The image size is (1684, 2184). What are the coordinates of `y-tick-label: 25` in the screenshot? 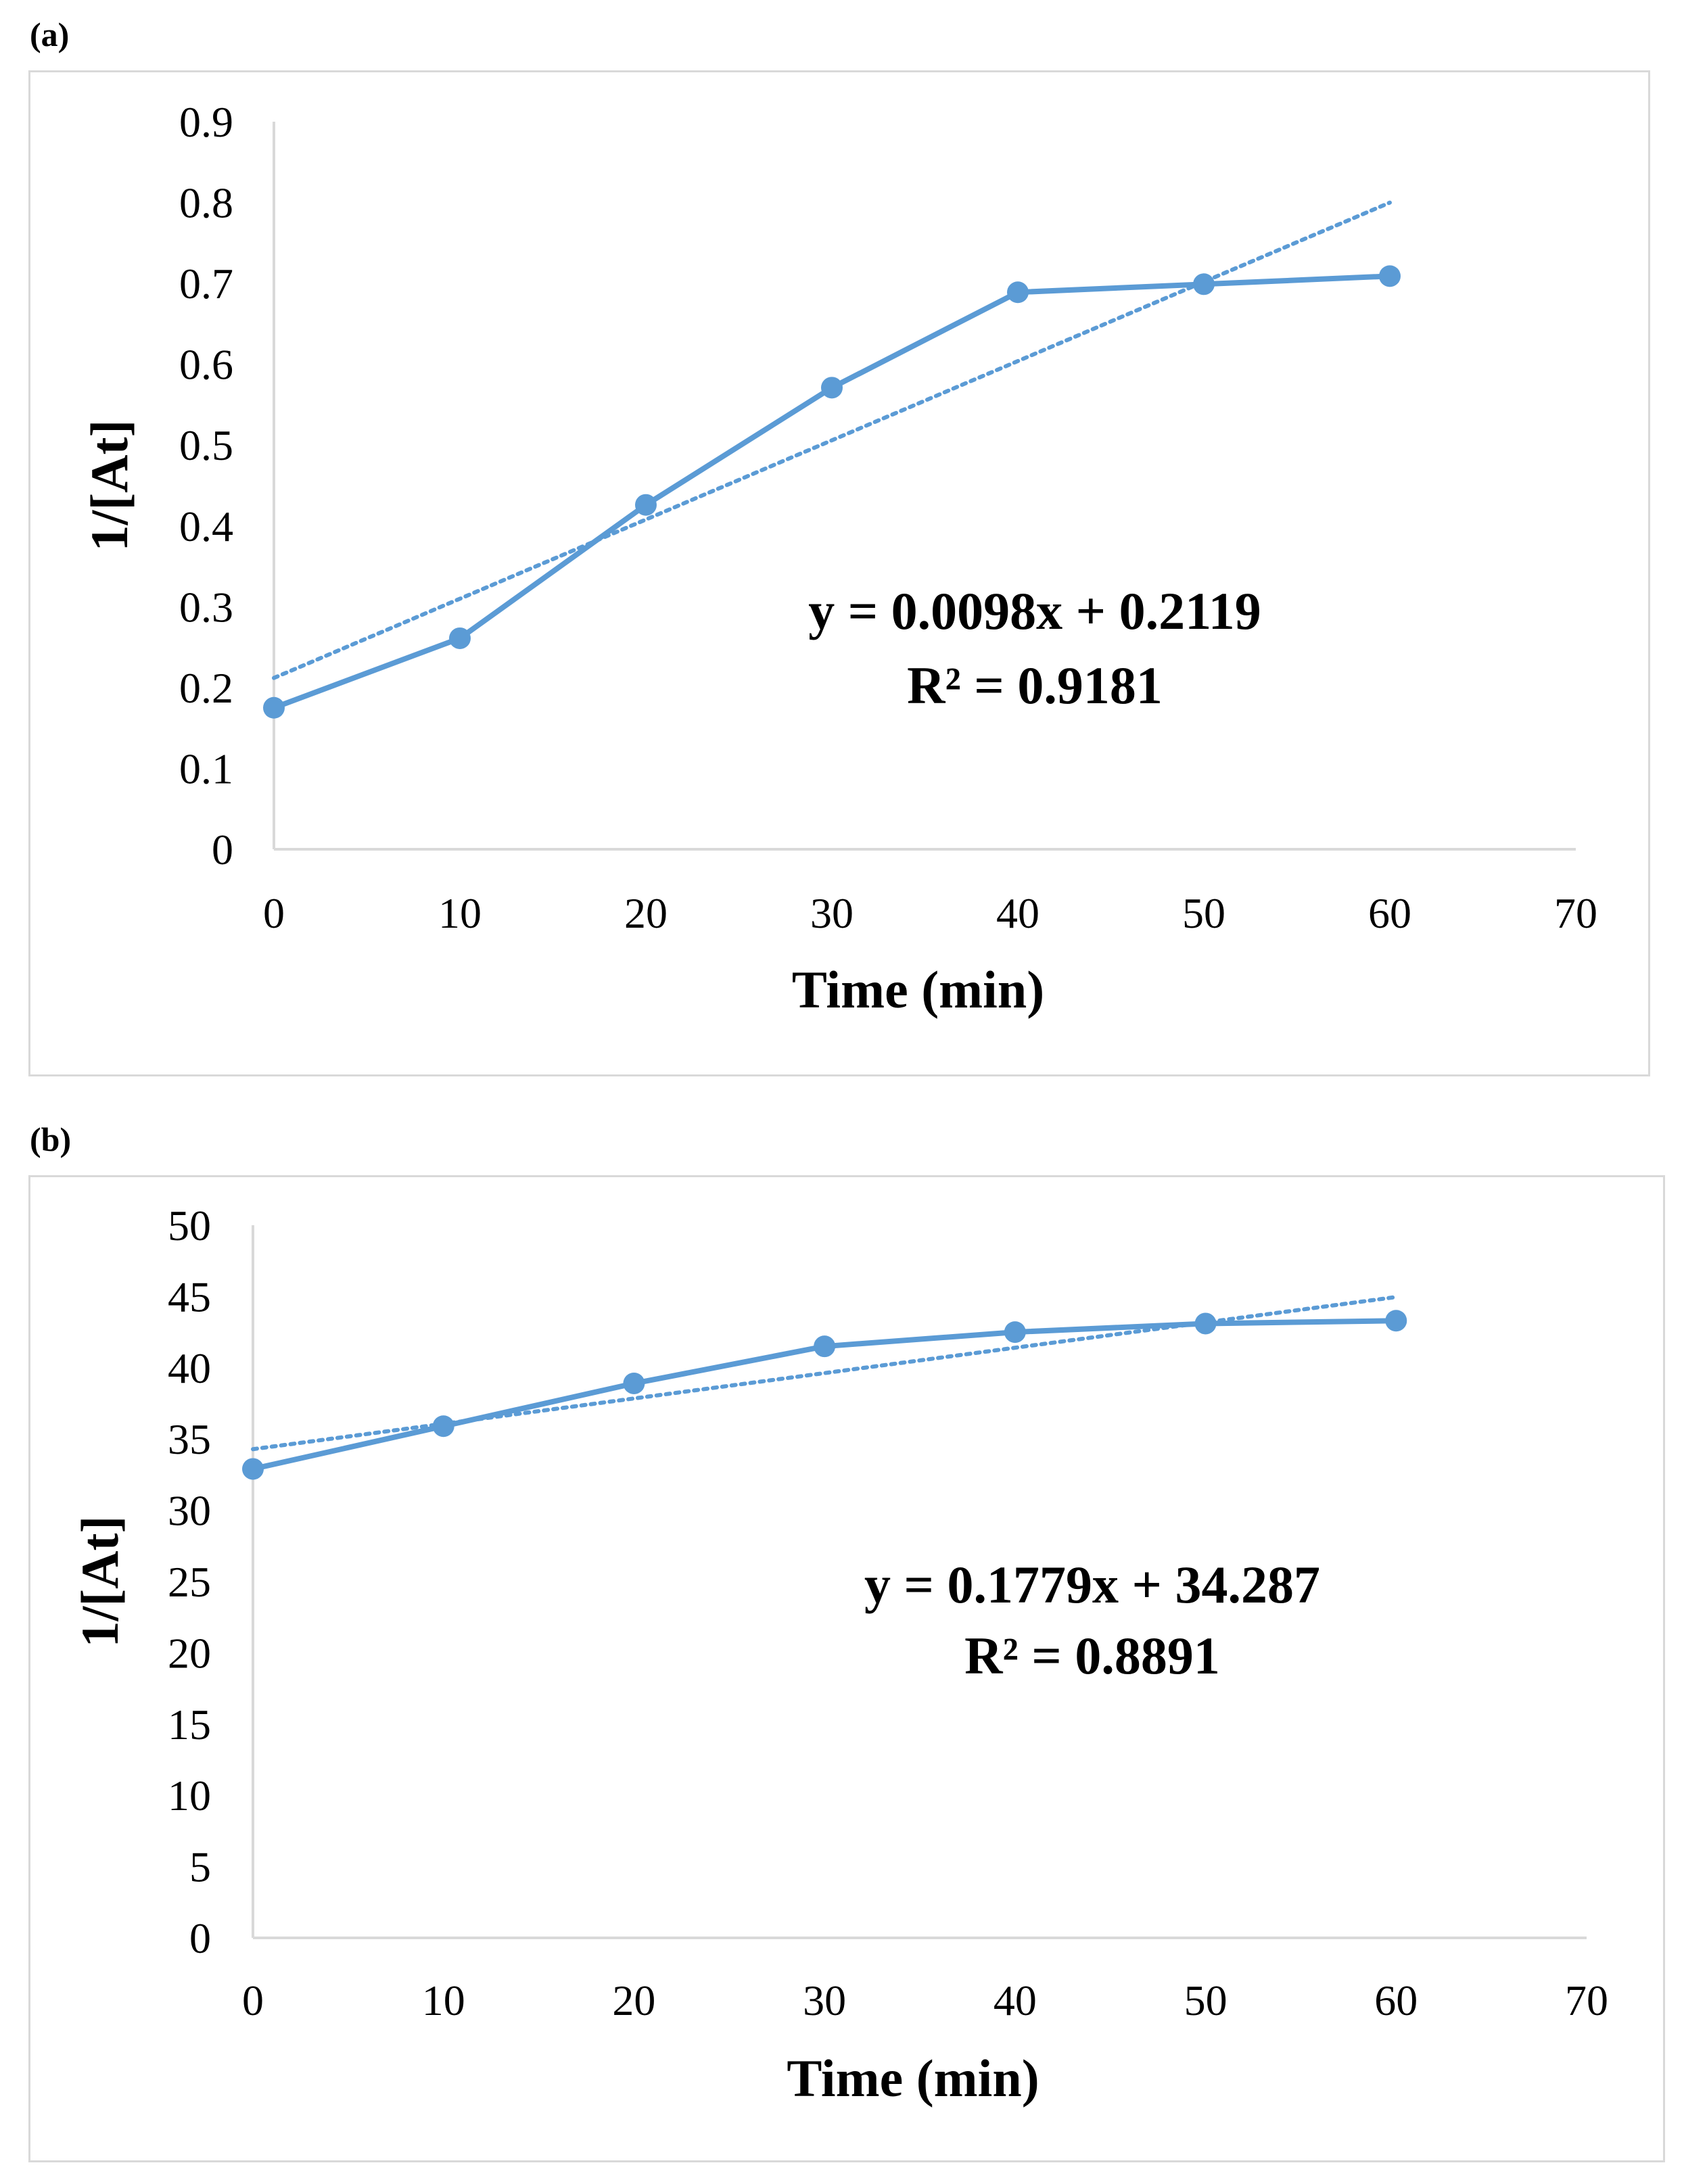 It's located at (189, 1582).